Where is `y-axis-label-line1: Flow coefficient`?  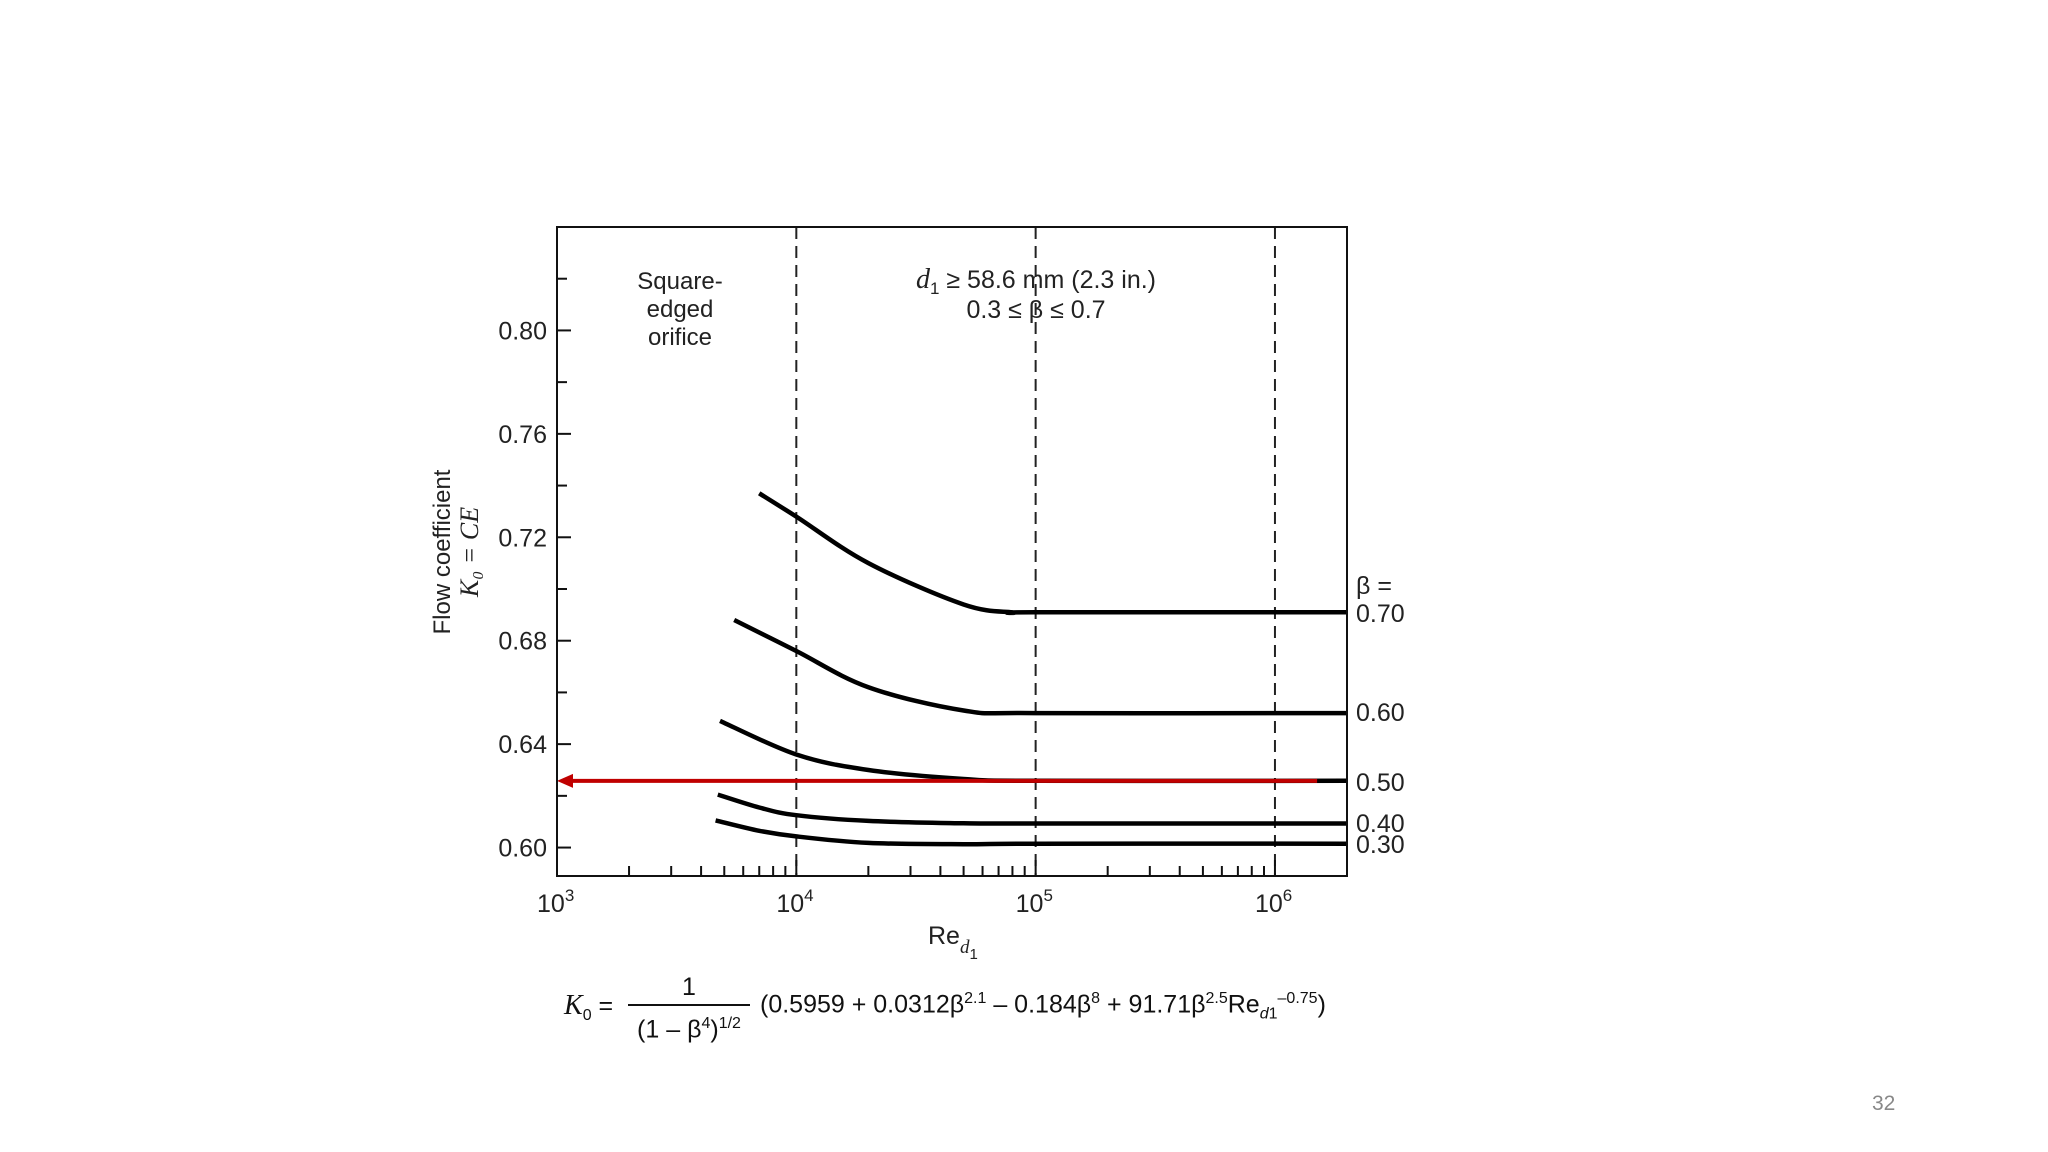
y-axis-label-line1: Flow coefficient is located at coordinates (442, 551).